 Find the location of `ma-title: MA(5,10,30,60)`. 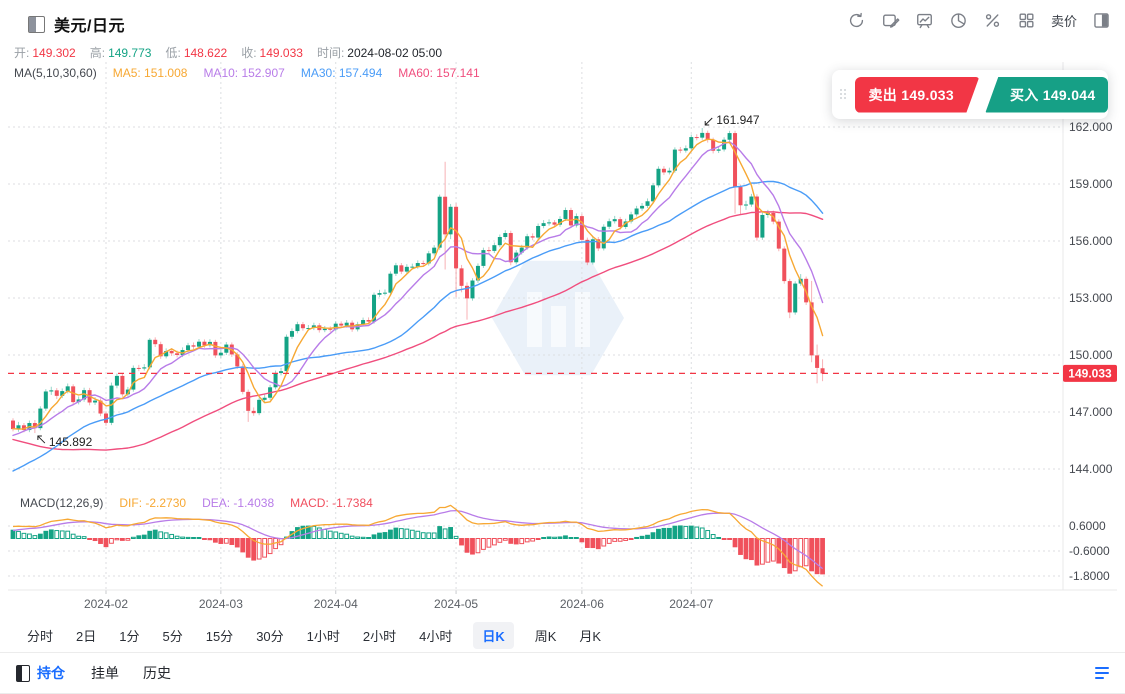

ma-title: MA(5,10,30,60) is located at coordinates (55, 73).